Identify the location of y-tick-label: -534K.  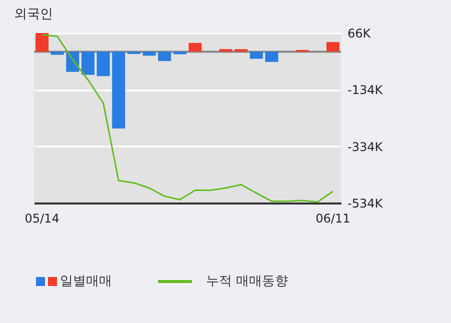
(366, 203).